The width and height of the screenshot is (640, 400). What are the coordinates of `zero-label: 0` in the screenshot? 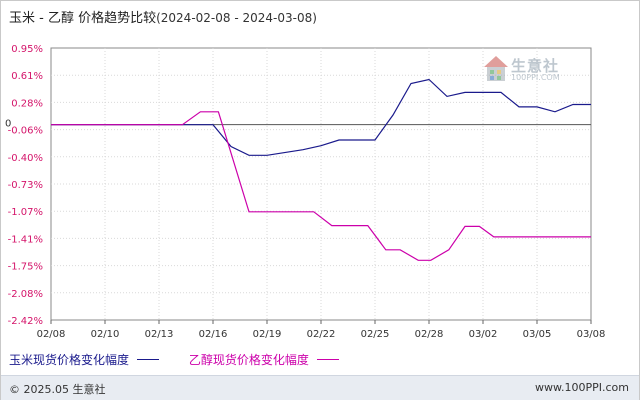 It's located at (8, 124).